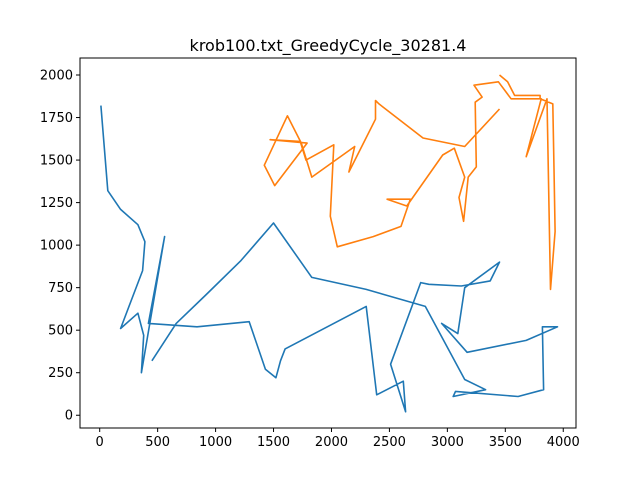  I want to click on y-axis: 0 250 500 750 1000 1250 1500 1750 2000, so click(60, 246).